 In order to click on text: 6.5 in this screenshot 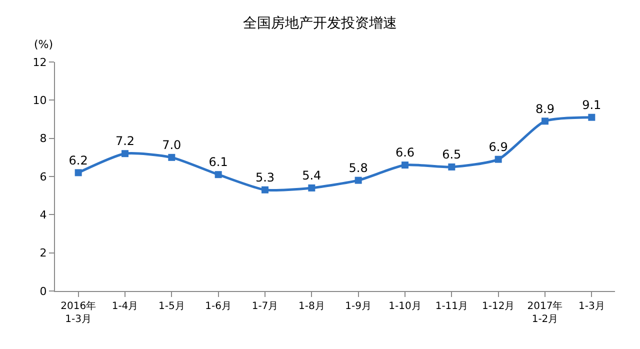, I will do `click(452, 155)`.